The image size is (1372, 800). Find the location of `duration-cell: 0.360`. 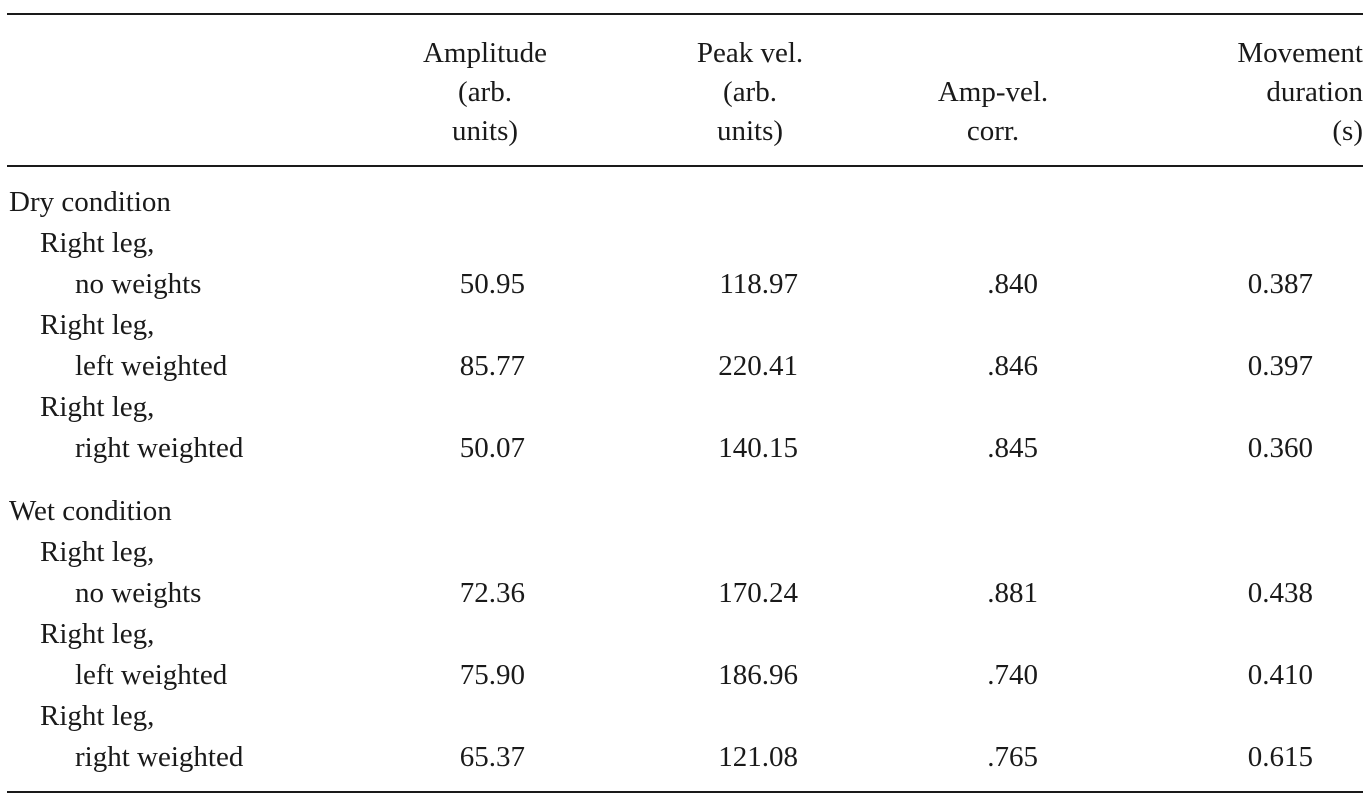

duration-cell: 0.360 is located at coordinates (1280, 448).